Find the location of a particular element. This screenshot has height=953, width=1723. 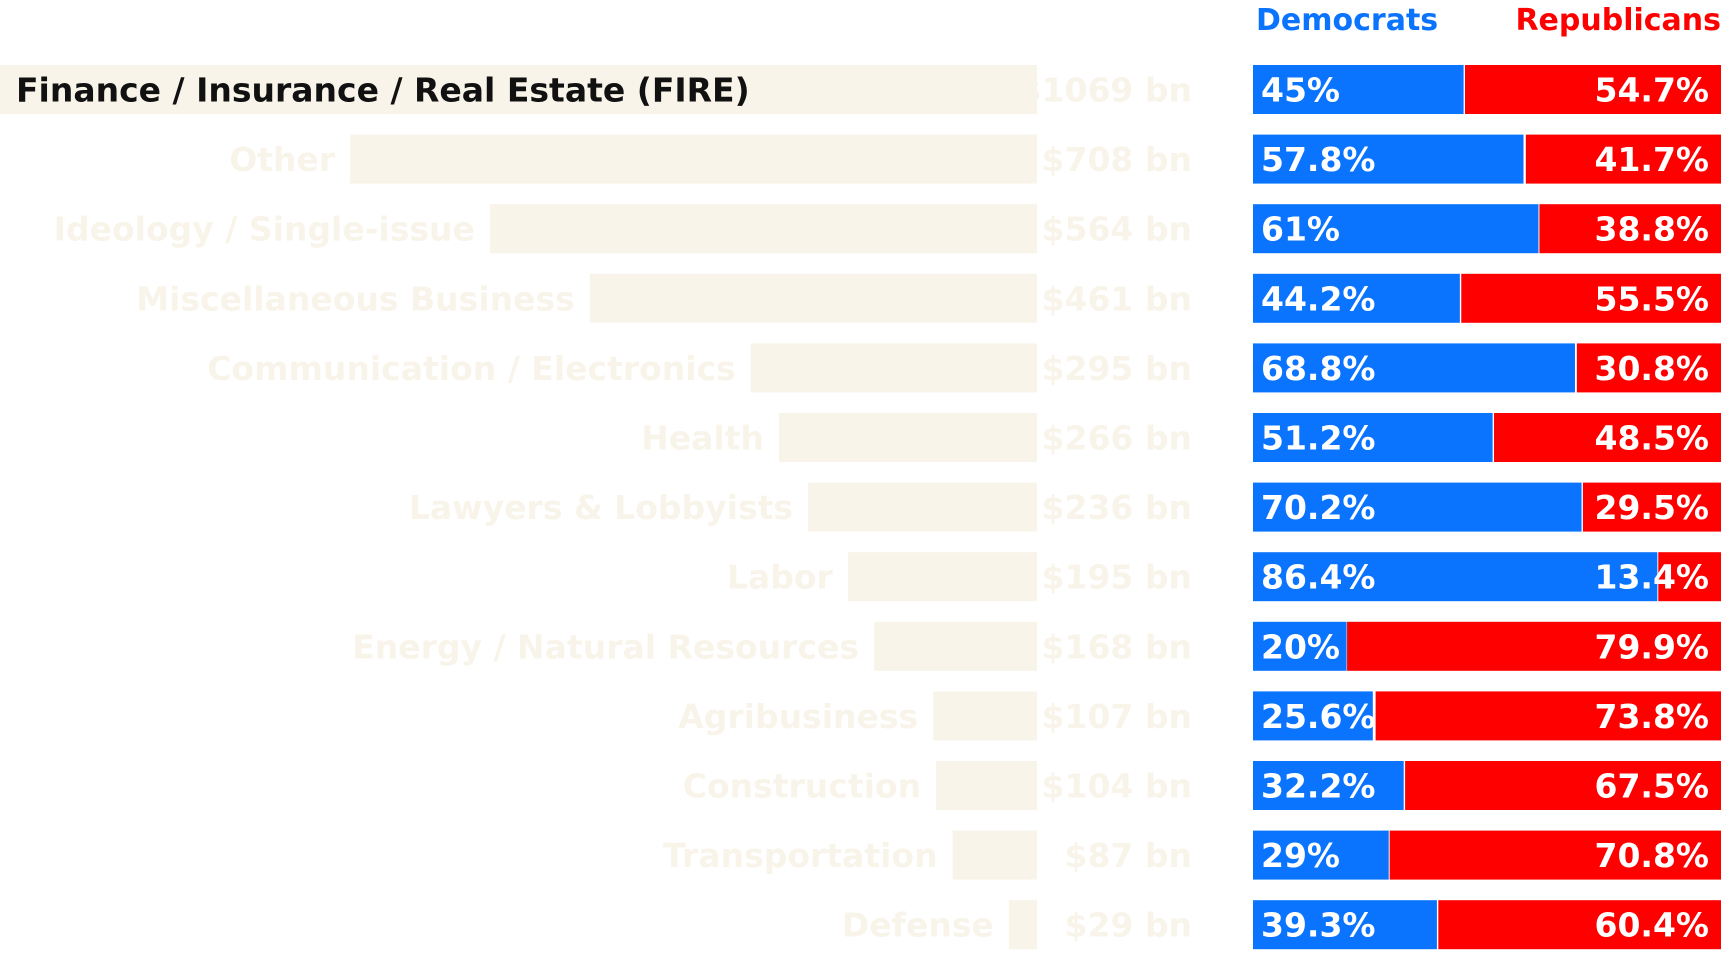

category-label: Health is located at coordinates (702, 438).